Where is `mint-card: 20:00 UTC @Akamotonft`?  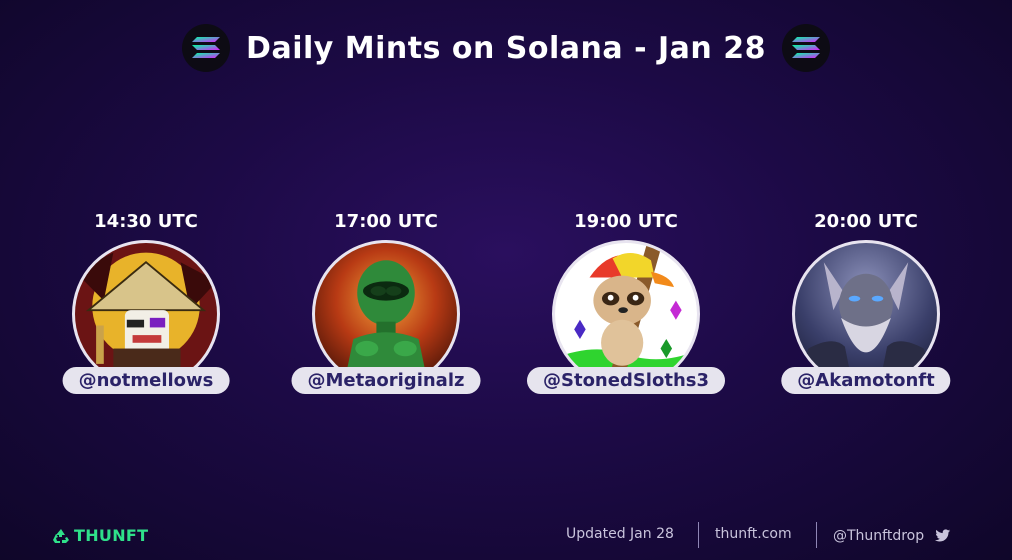
mint-card: 20:00 UTC @Akamotonft is located at coordinates (866, 302).